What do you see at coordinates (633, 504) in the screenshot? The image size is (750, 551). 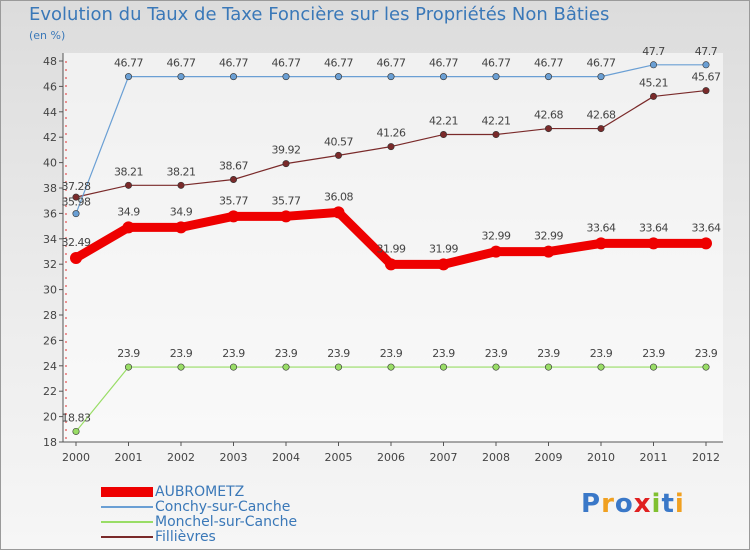 I see `proxiti-logo: Proxiti` at bounding box center [633, 504].